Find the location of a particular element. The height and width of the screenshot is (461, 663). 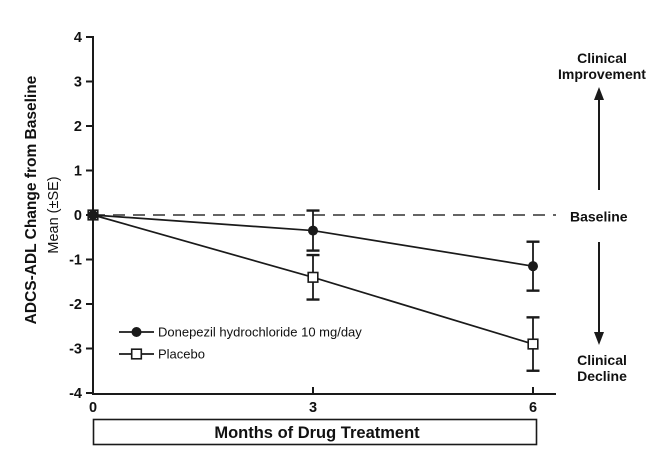

filled-circle-icon is located at coordinates (136, 332).